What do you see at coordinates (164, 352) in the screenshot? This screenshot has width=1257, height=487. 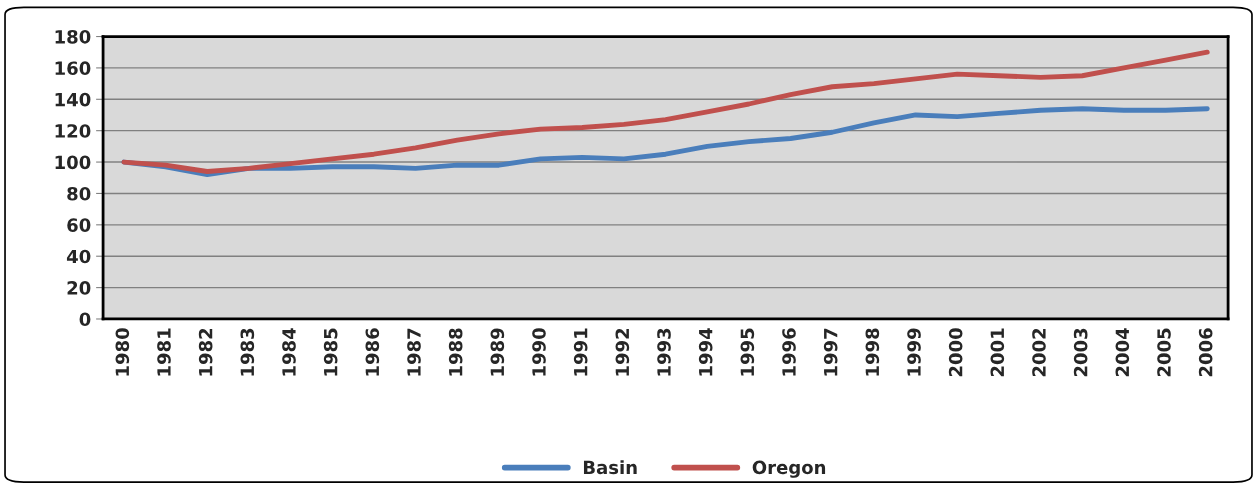 I see `x-tick-label: 1981` at bounding box center [164, 352].